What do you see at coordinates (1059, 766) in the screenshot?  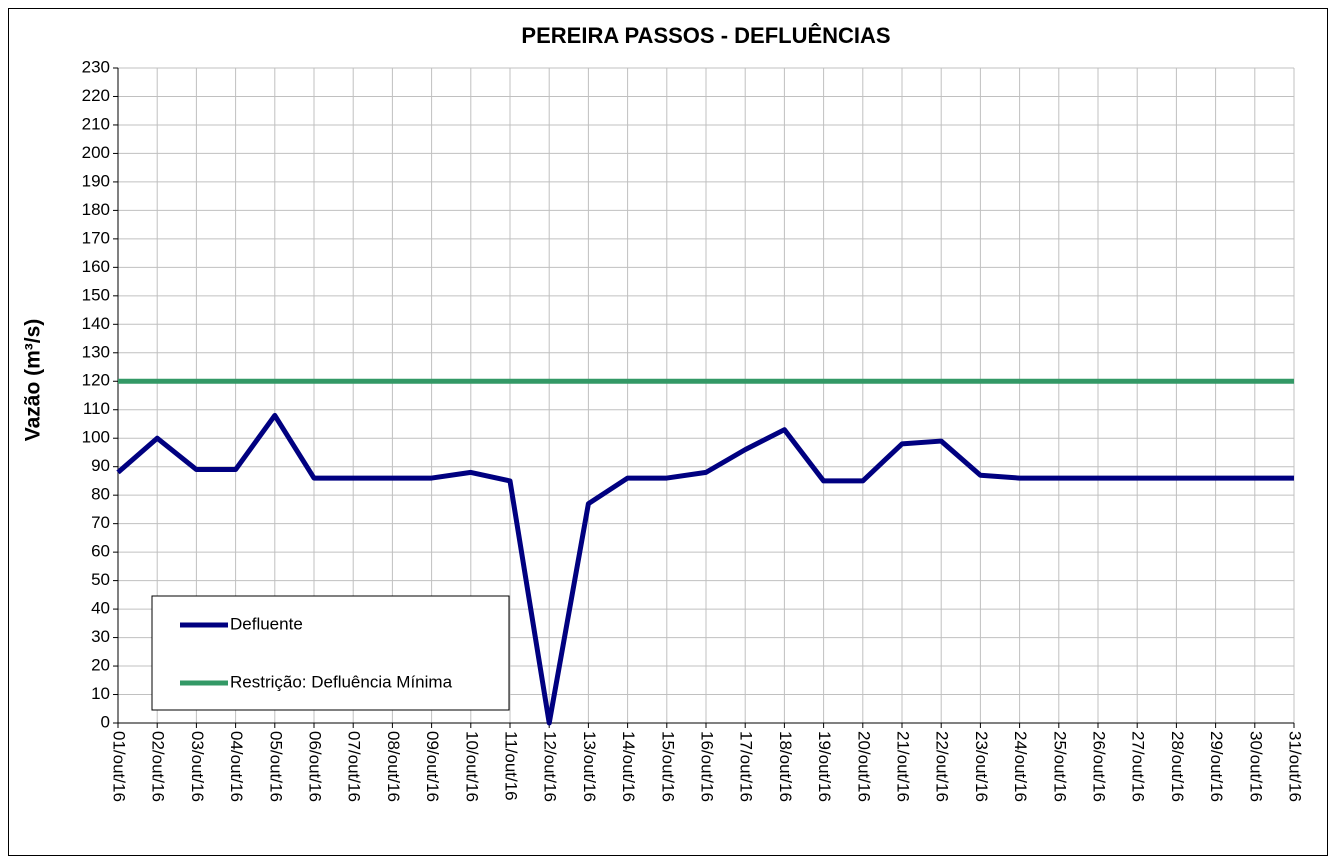 I see `x-tick-label: 25/out/16` at bounding box center [1059, 766].